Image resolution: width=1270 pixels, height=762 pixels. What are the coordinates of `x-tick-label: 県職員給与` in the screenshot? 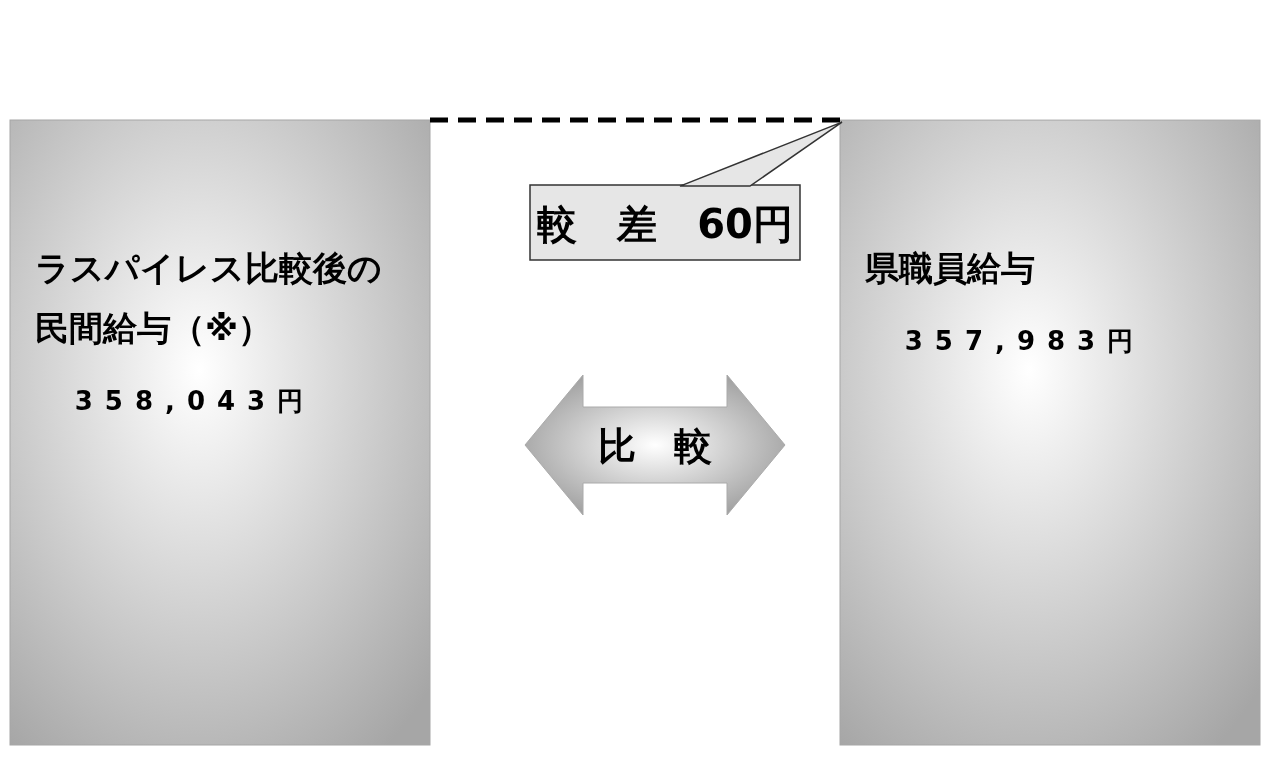 It's located at (949, 268).